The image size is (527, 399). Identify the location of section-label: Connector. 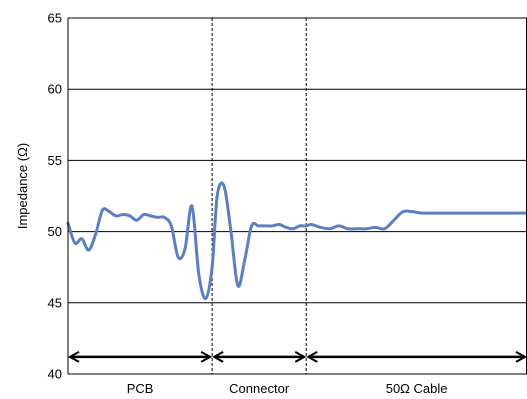
(259, 388).